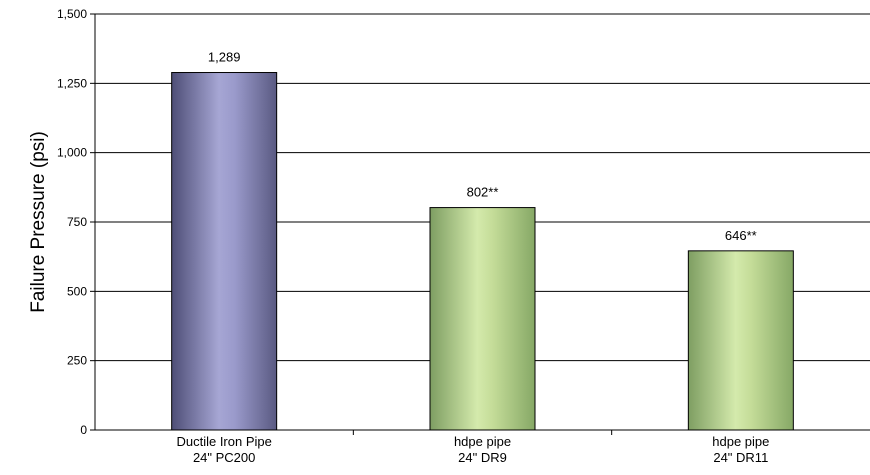 The height and width of the screenshot is (475, 870). What do you see at coordinates (72, 153) in the screenshot?
I see `y-tick-label: 1,000` at bounding box center [72, 153].